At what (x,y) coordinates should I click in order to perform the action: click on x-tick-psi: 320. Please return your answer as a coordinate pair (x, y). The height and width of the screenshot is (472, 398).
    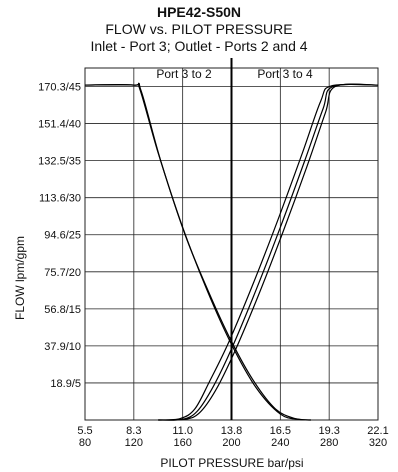
    Looking at the image, I should click on (378, 443).